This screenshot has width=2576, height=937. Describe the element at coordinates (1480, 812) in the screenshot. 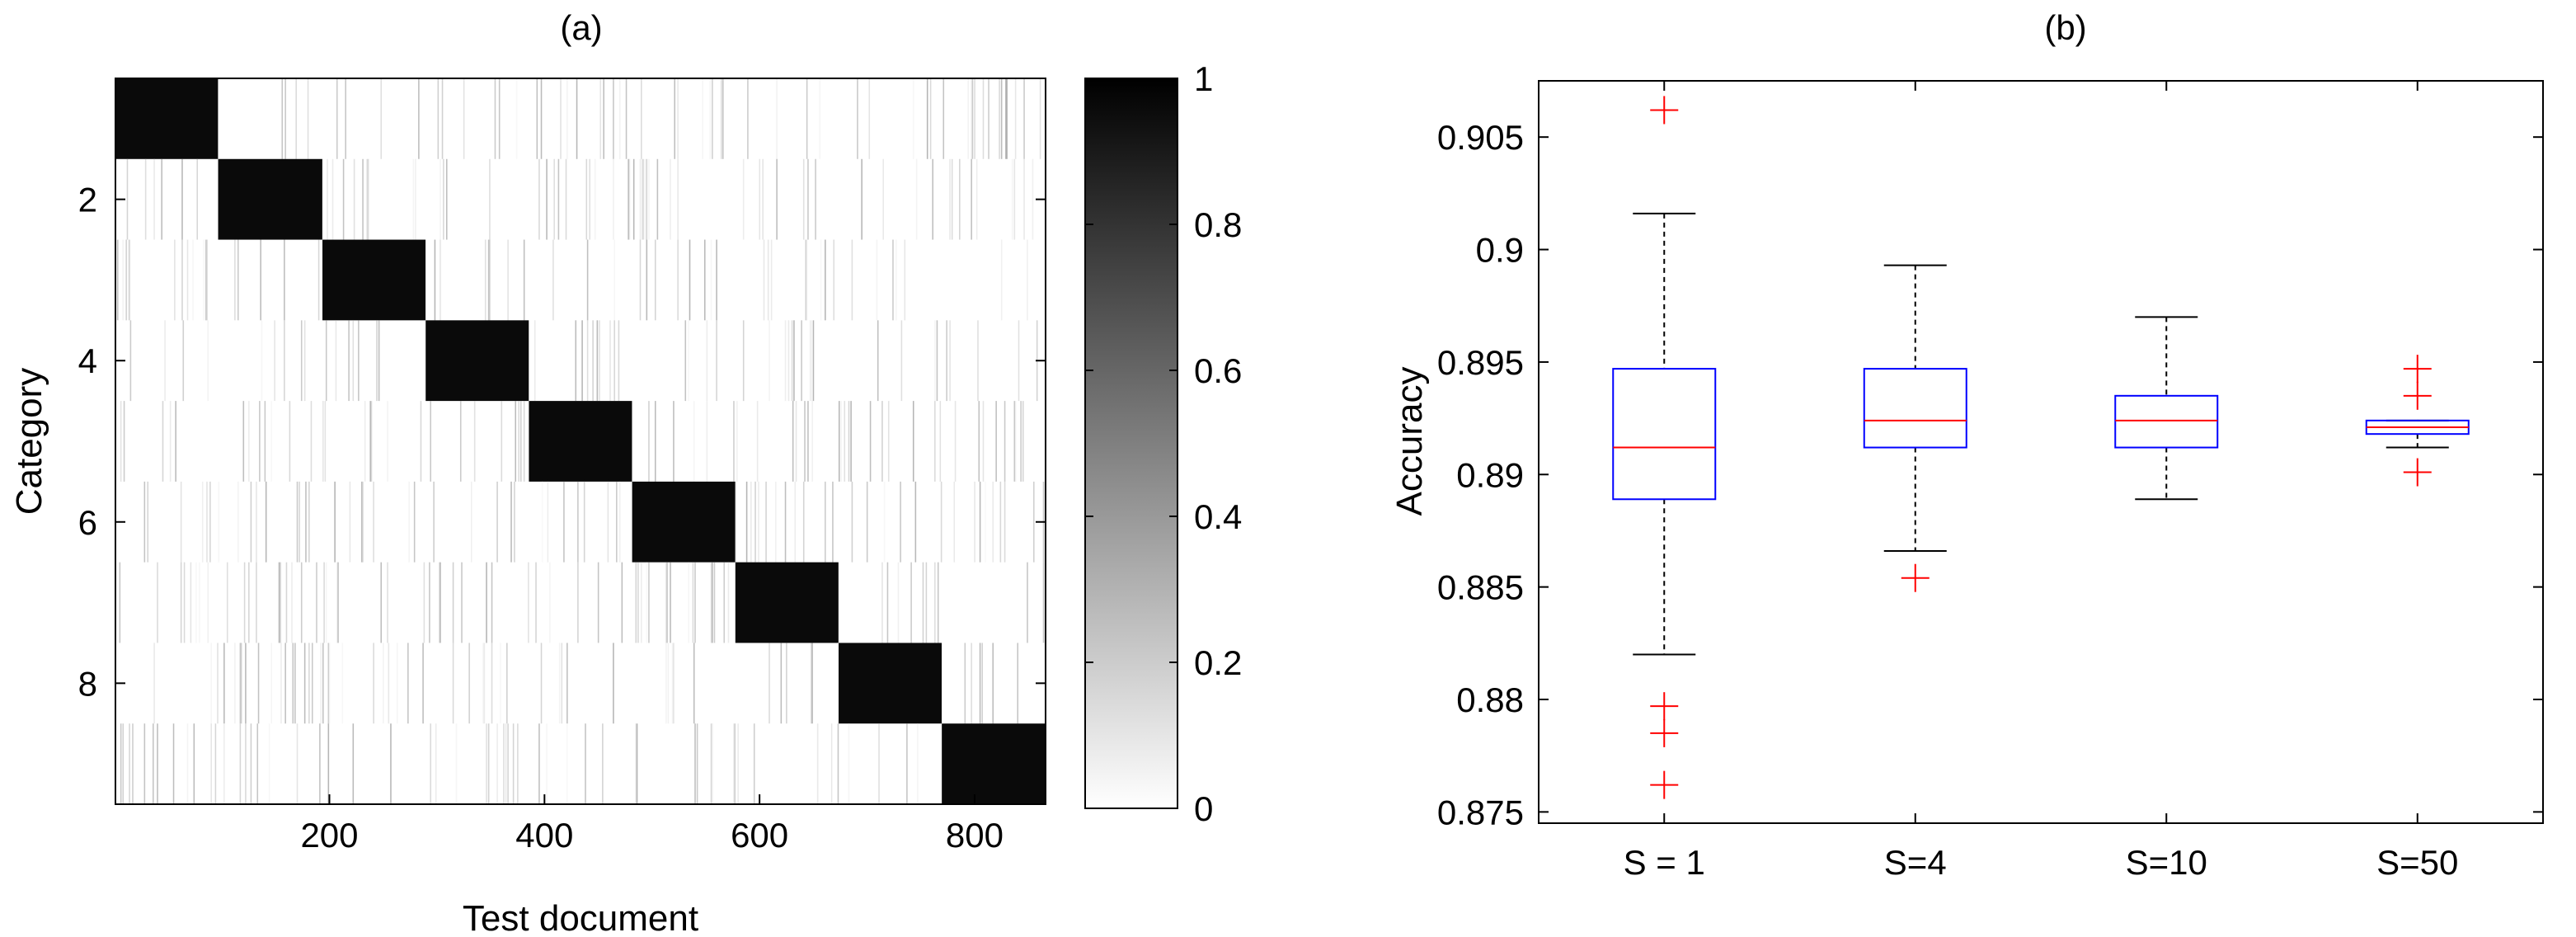

I see `boxplot-ytick-label: 0.875` at that location.